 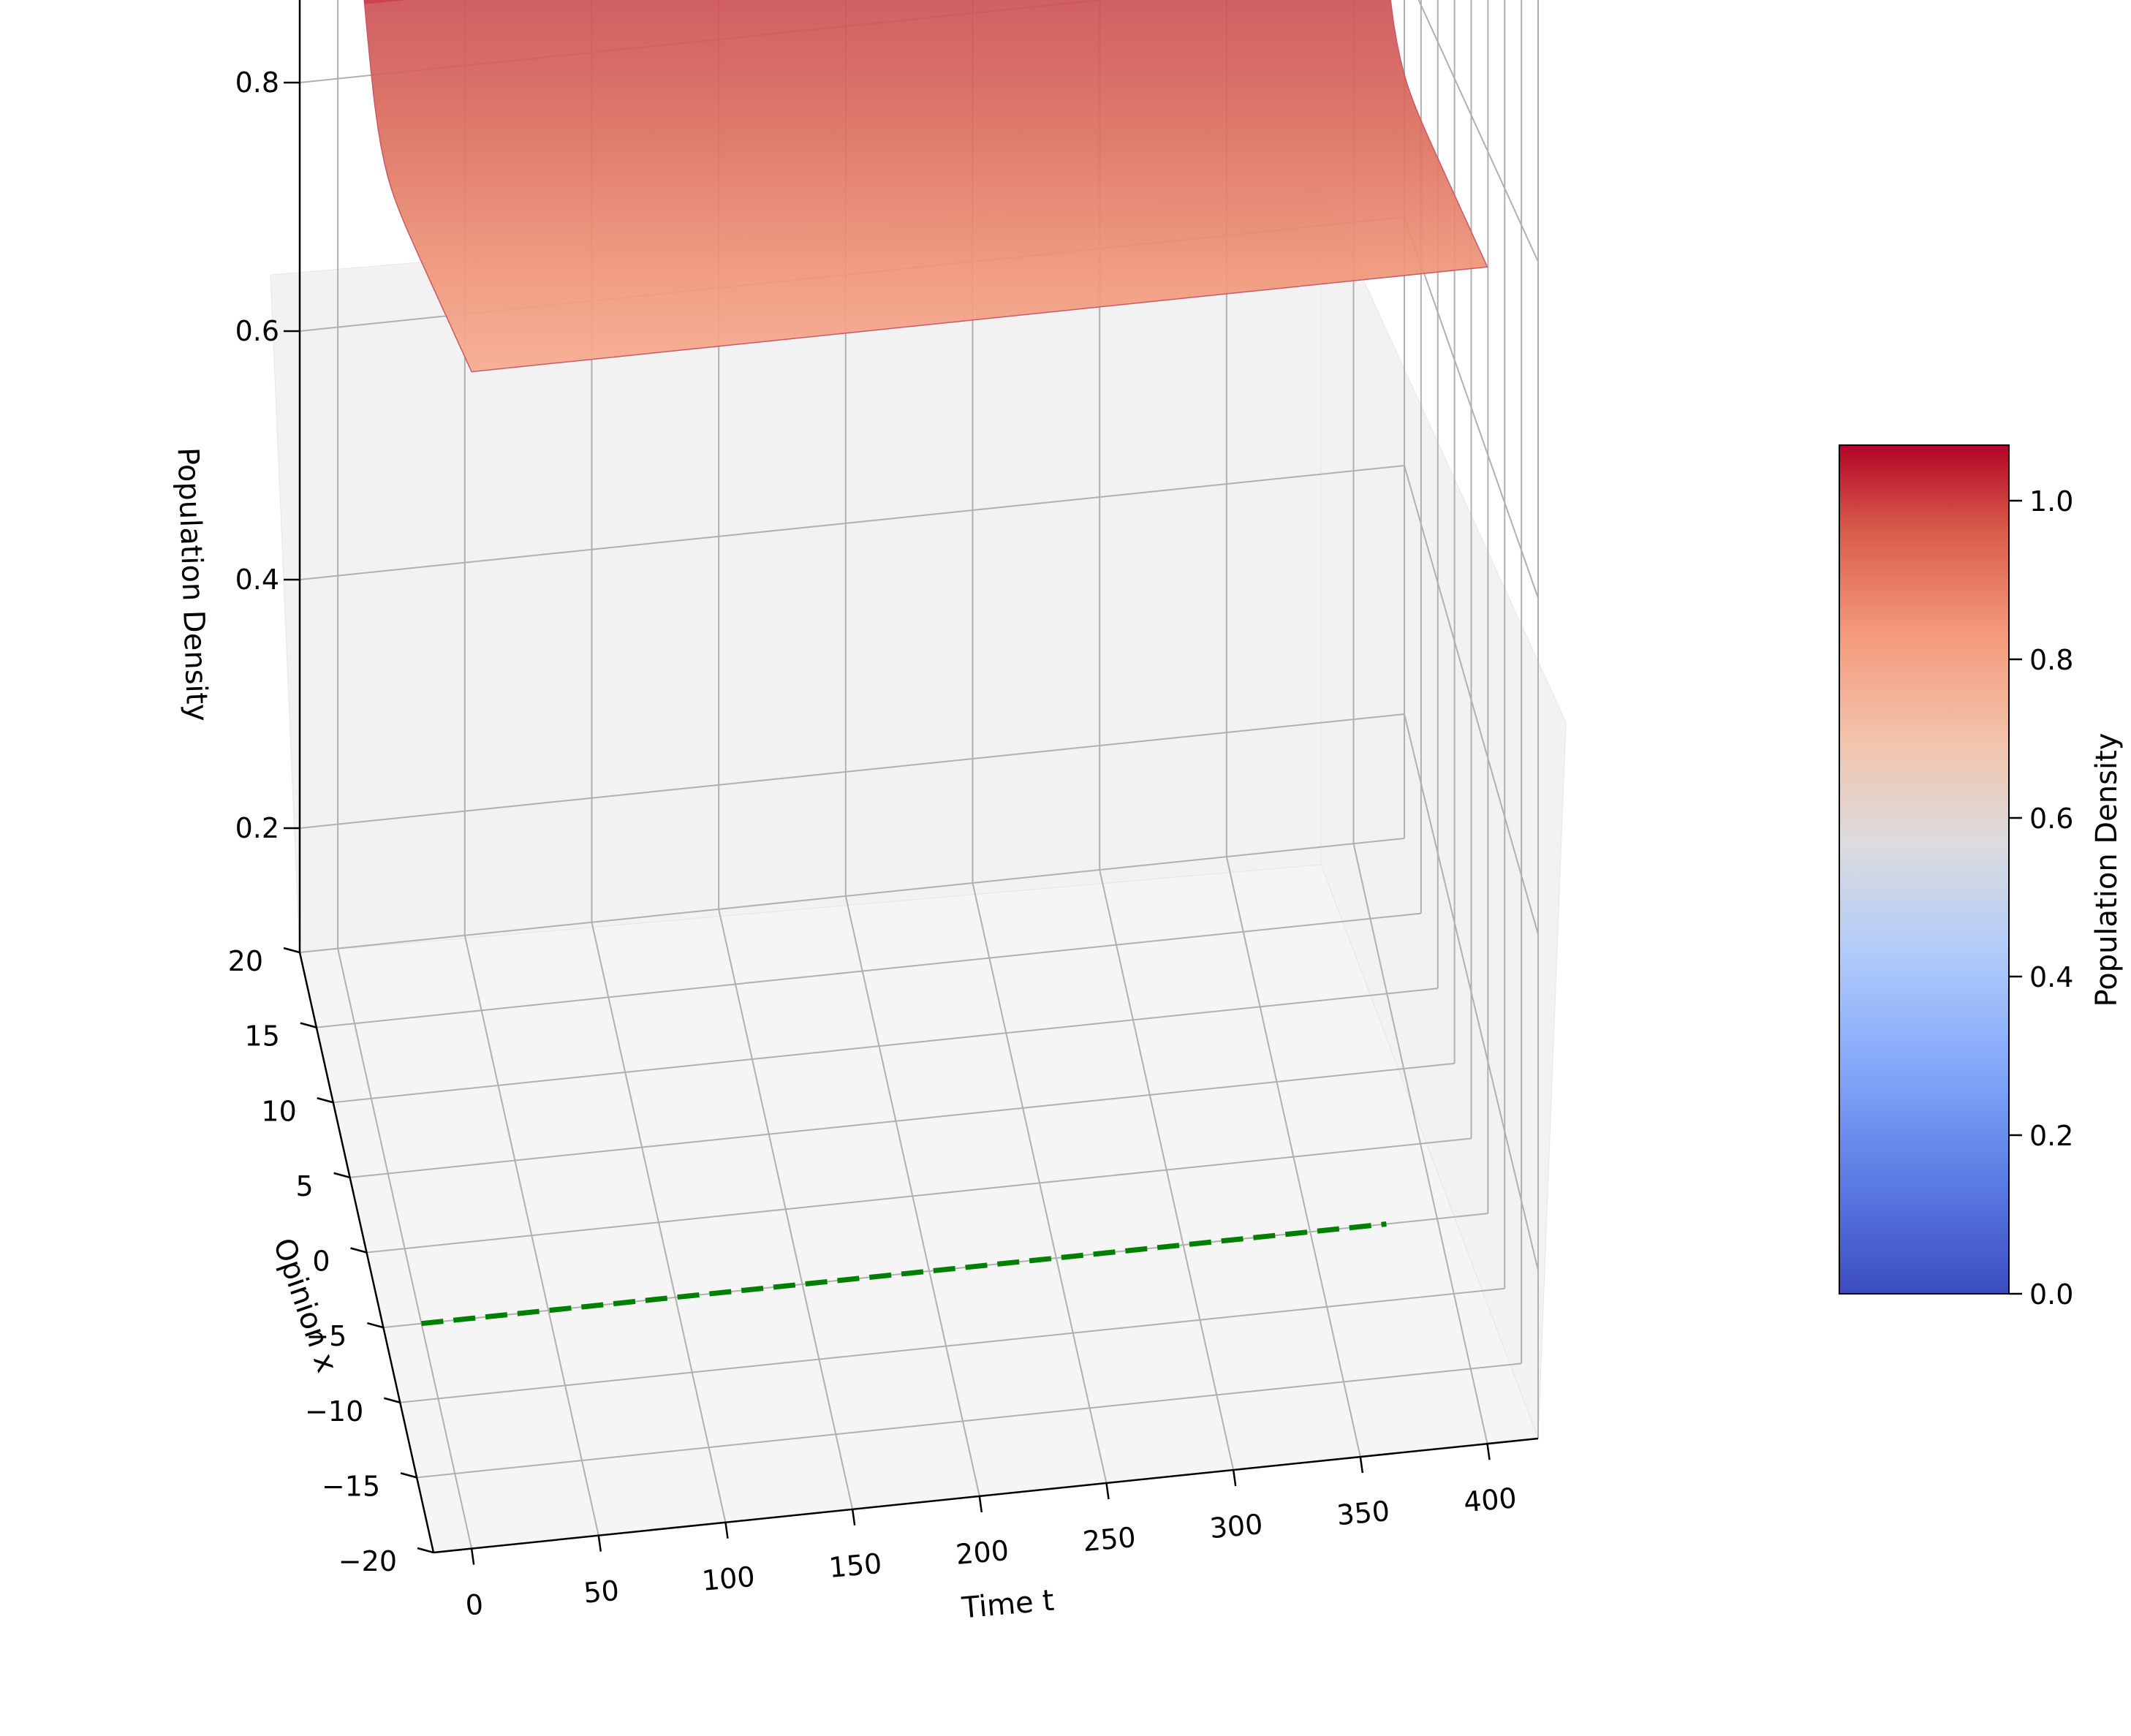 I want to click on surface-ridge, so click(x=385, y=2).